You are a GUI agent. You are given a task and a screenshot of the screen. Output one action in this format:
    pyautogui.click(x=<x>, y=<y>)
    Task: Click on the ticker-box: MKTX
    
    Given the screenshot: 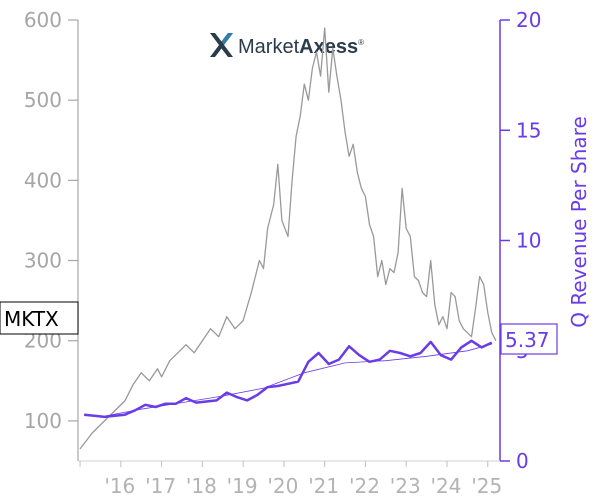 What is the action you would take?
    pyautogui.click(x=39, y=318)
    